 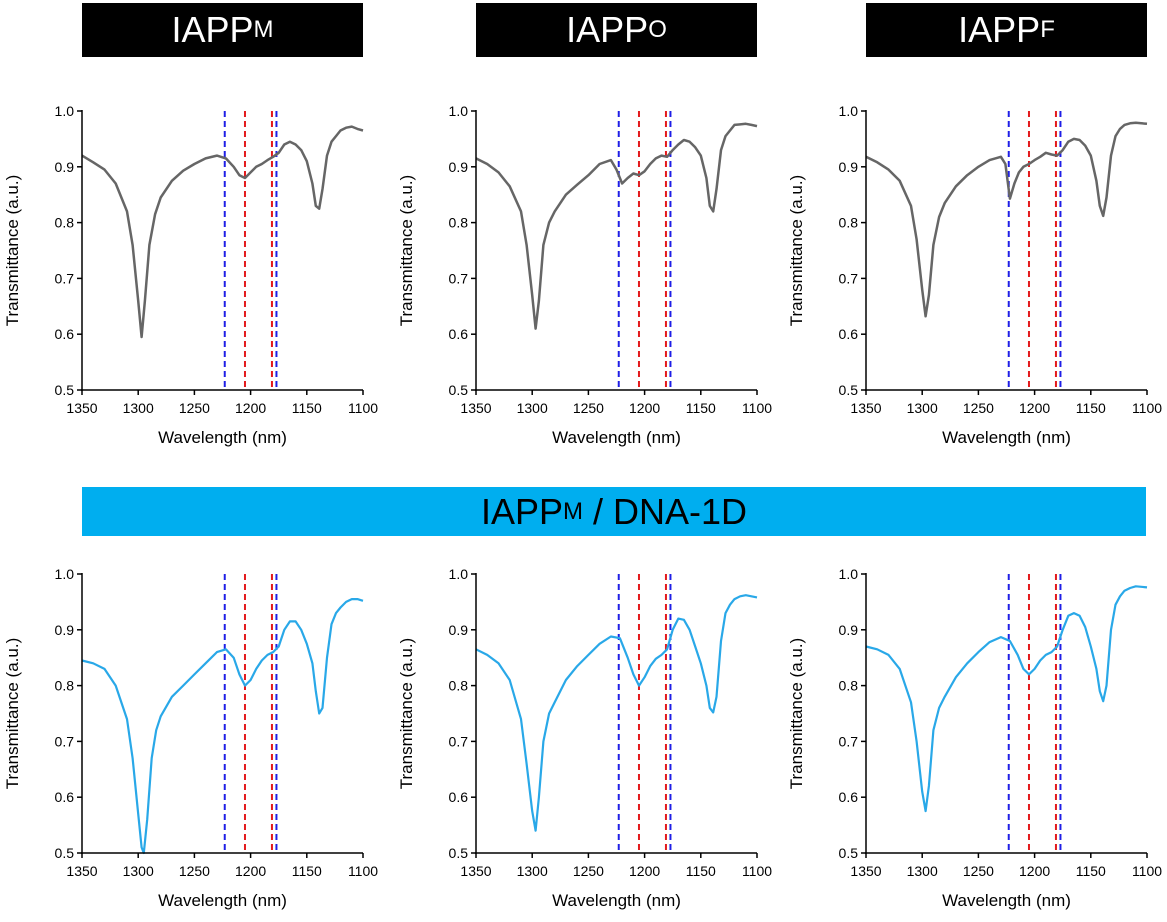 I want to click on panel-title-banner-iapp-f: IAPP F, so click(x=1006, y=30).